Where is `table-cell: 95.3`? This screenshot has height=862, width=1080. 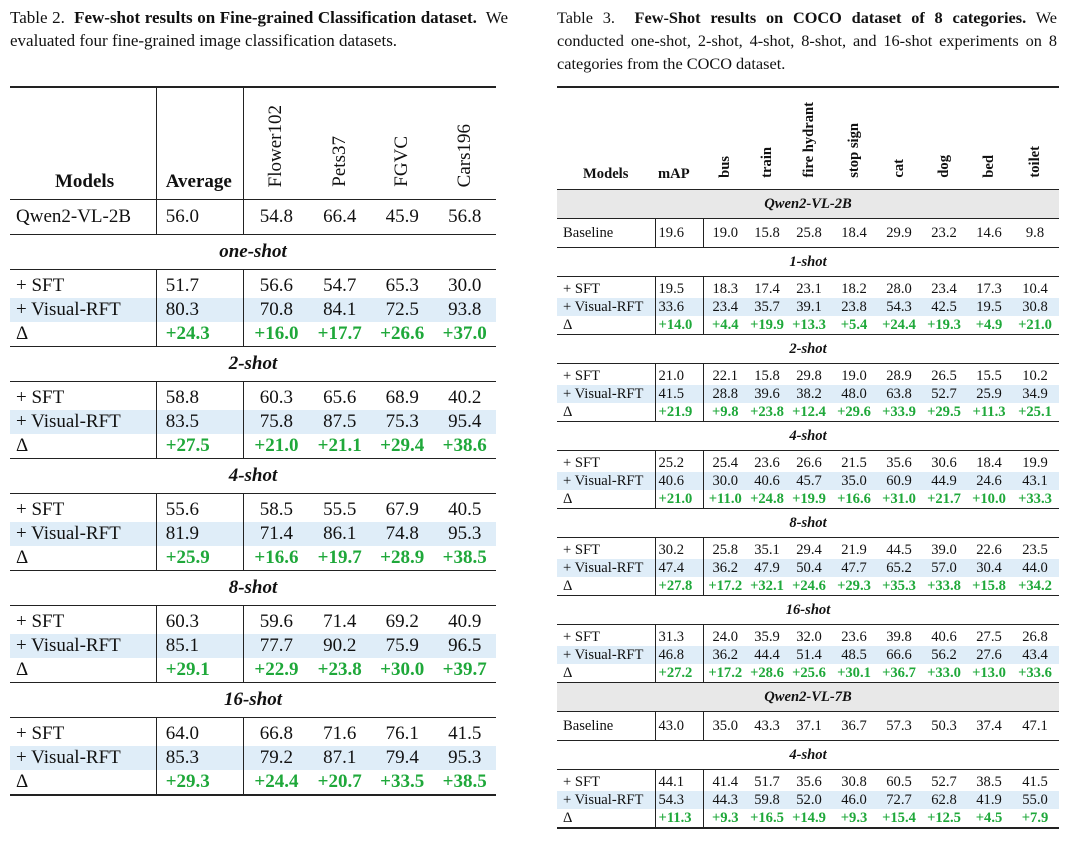
table-cell: 95.3 is located at coordinates (464, 534).